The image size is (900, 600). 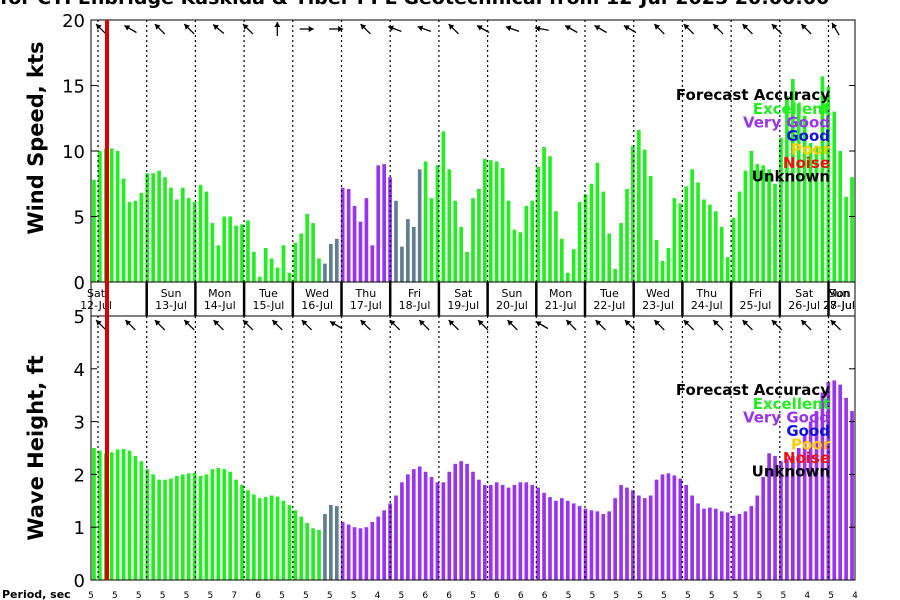 I want to click on day-date: 21-Jul, so click(x=561, y=305).